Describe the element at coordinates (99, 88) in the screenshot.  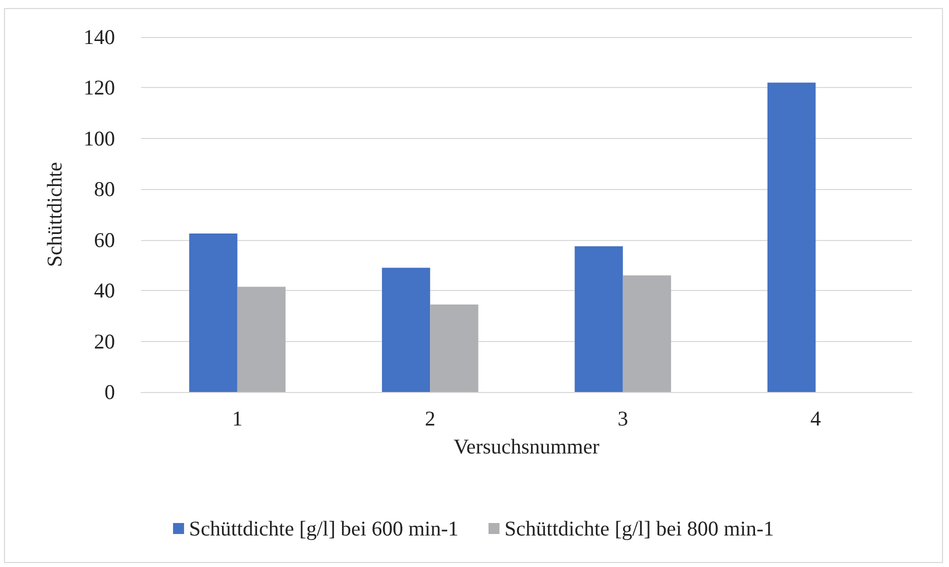
I see `y-tick-label: 120` at that location.